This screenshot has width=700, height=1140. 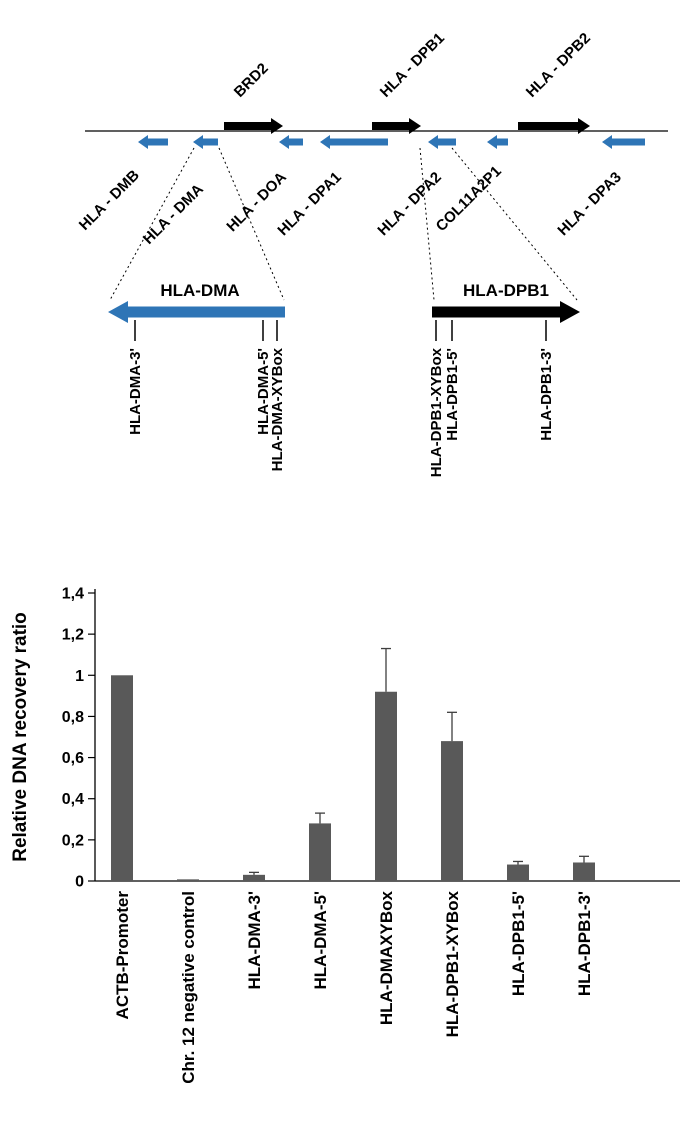 I want to click on y-tick-label: 0,4, so click(x=73, y=799).